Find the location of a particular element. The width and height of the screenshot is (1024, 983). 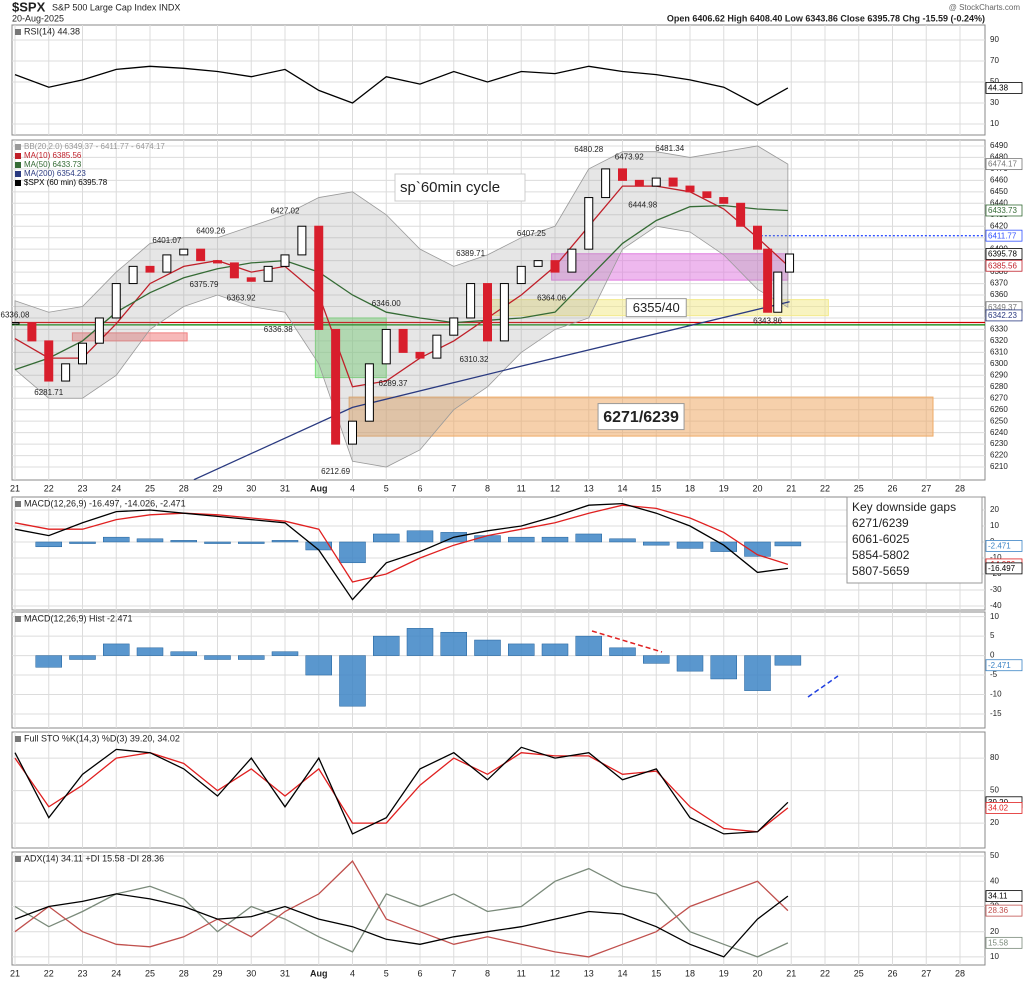

y-tick-label: 10 is located at coordinates (994, 123).